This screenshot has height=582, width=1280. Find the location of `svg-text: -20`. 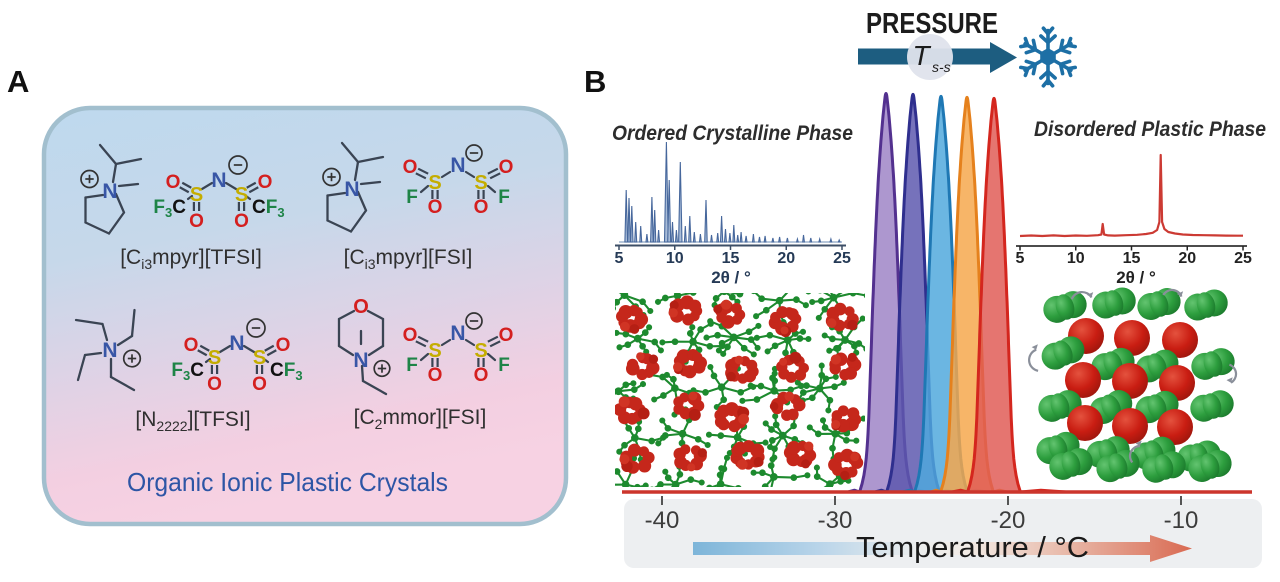

svg-text: -20 is located at coordinates (1008, 520).